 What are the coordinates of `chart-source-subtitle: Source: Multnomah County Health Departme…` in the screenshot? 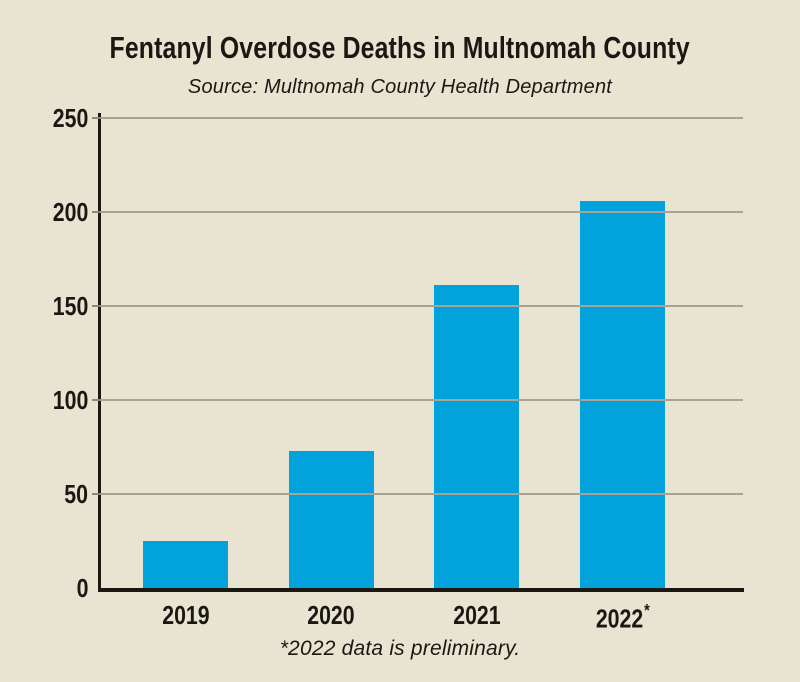 It's located at (400, 87).